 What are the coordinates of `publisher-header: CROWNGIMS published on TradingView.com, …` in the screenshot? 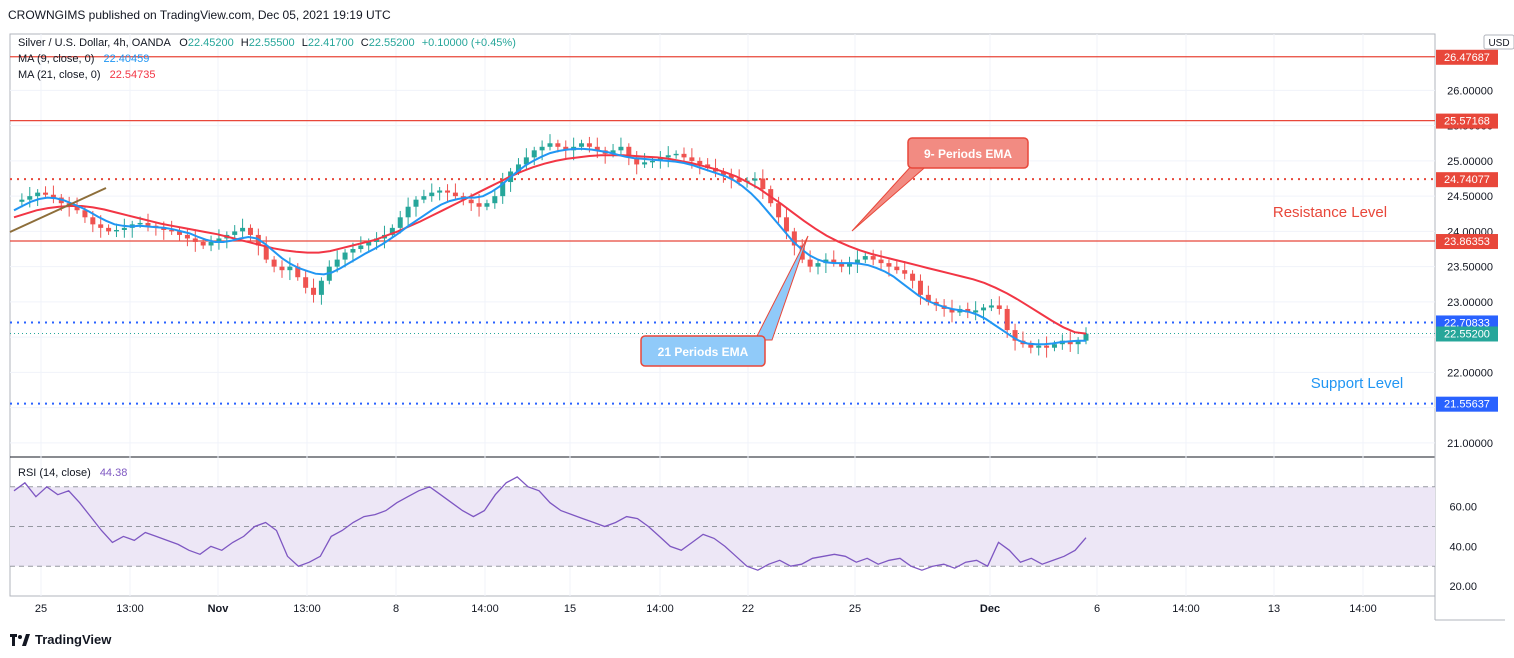 It's located at (199, 15).